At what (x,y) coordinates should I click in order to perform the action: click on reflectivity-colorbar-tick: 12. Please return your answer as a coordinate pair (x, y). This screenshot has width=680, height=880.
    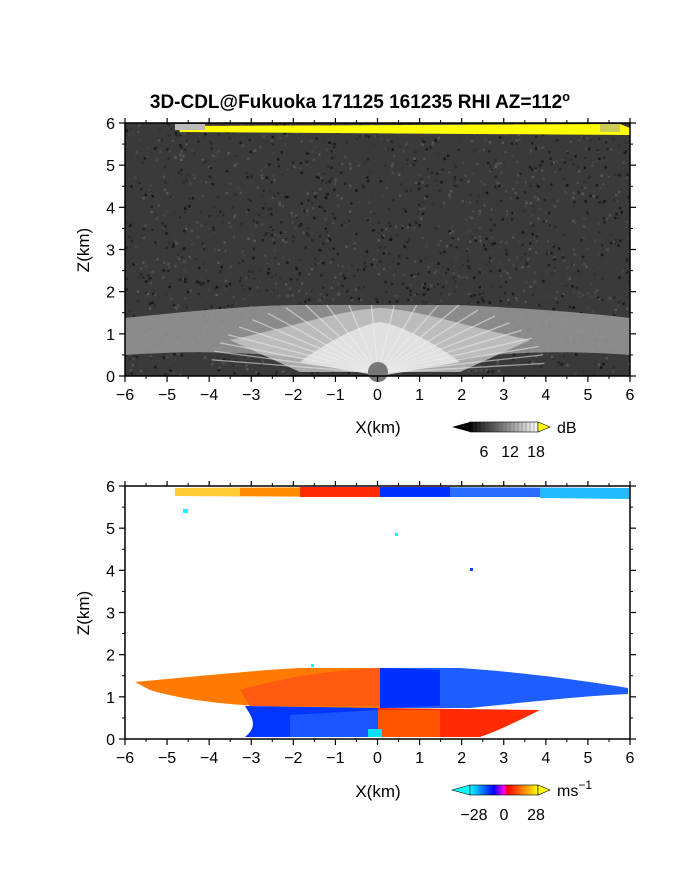
    Looking at the image, I should click on (510, 452).